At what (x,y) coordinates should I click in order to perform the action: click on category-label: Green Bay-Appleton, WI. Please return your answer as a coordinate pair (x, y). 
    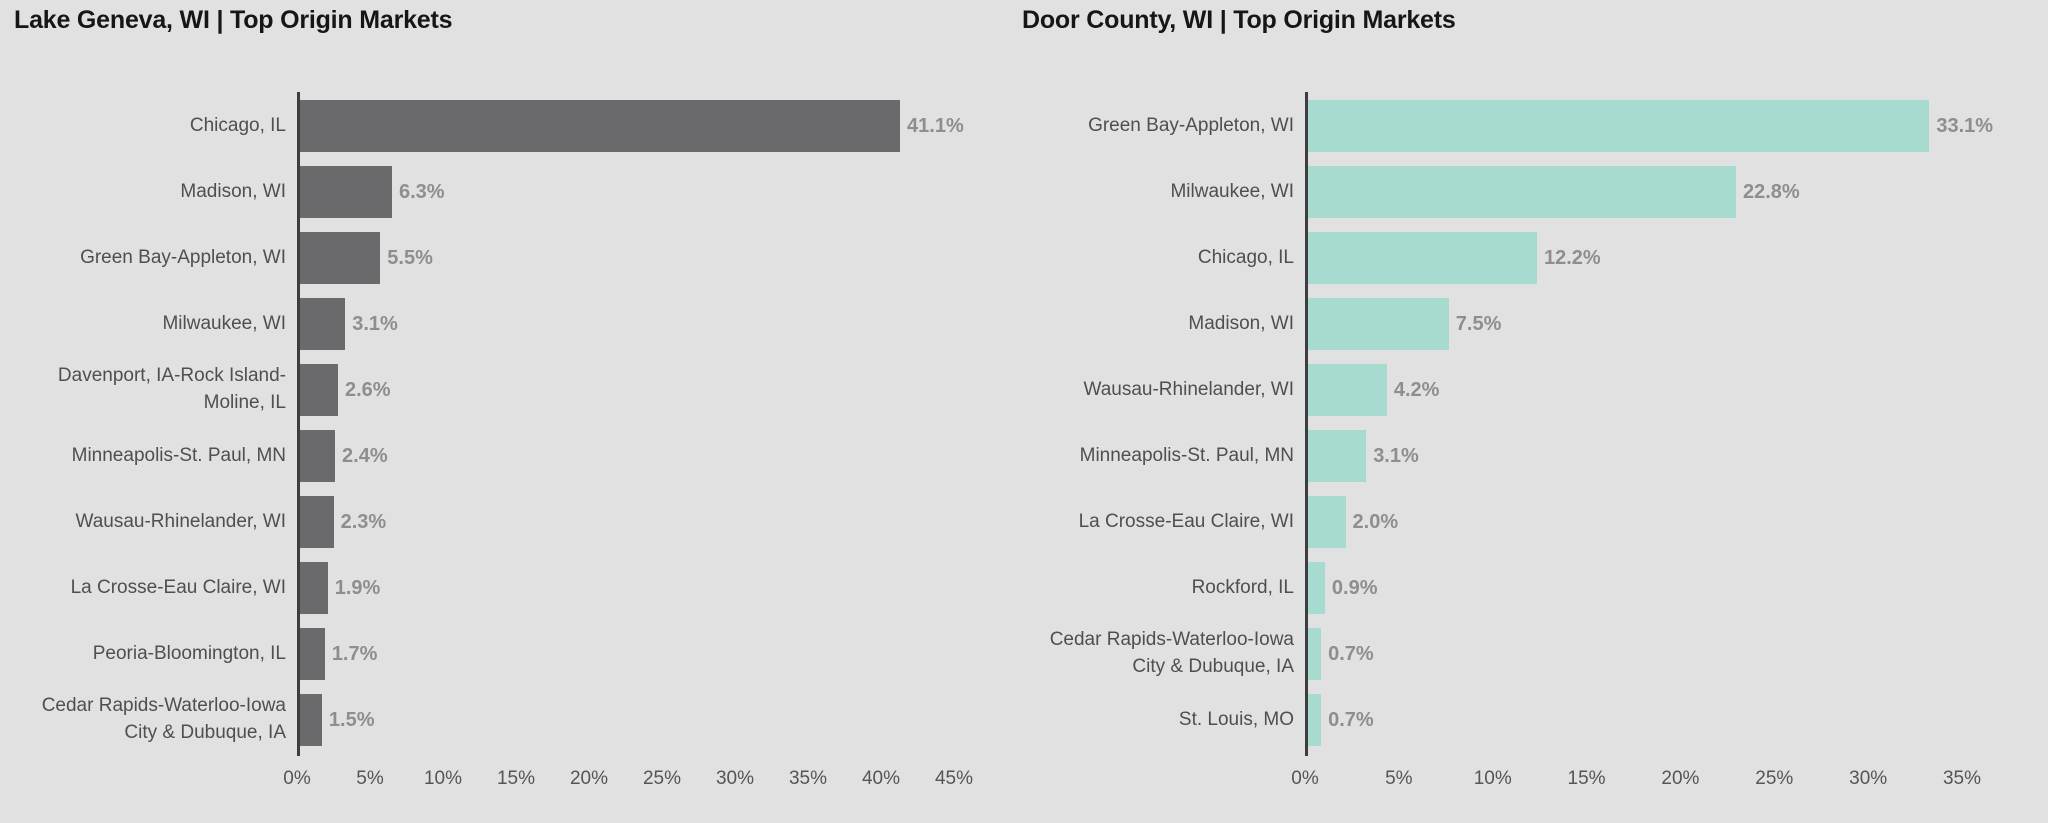
    Looking at the image, I should click on (1191, 125).